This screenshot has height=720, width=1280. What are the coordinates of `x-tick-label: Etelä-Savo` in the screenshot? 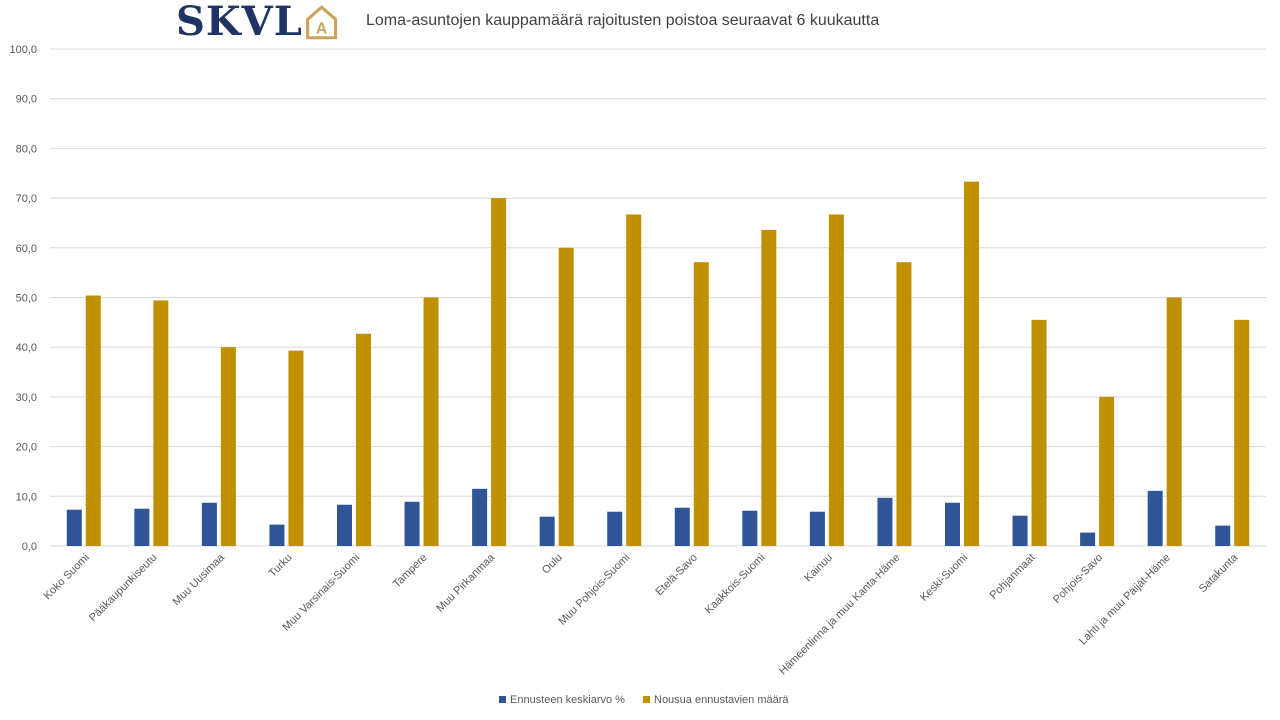 It's located at (676, 575).